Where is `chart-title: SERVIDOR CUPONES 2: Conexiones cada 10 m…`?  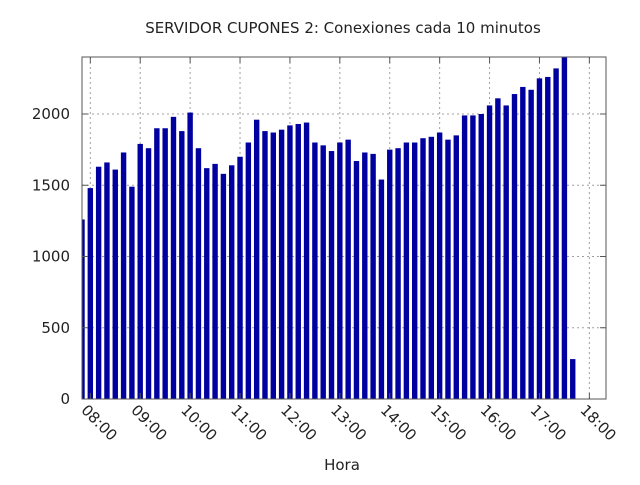 chart-title: SERVIDOR CUPONES 2: Conexiones cada 10 m… is located at coordinates (343, 28).